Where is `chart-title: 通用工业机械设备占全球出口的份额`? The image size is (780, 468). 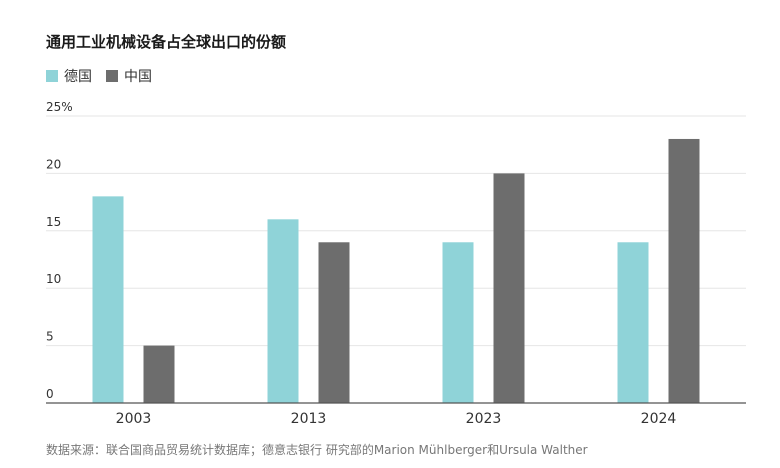
chart-title: 通用工业机械设备占全球出口的份额 is located at coordinates (166, 42).